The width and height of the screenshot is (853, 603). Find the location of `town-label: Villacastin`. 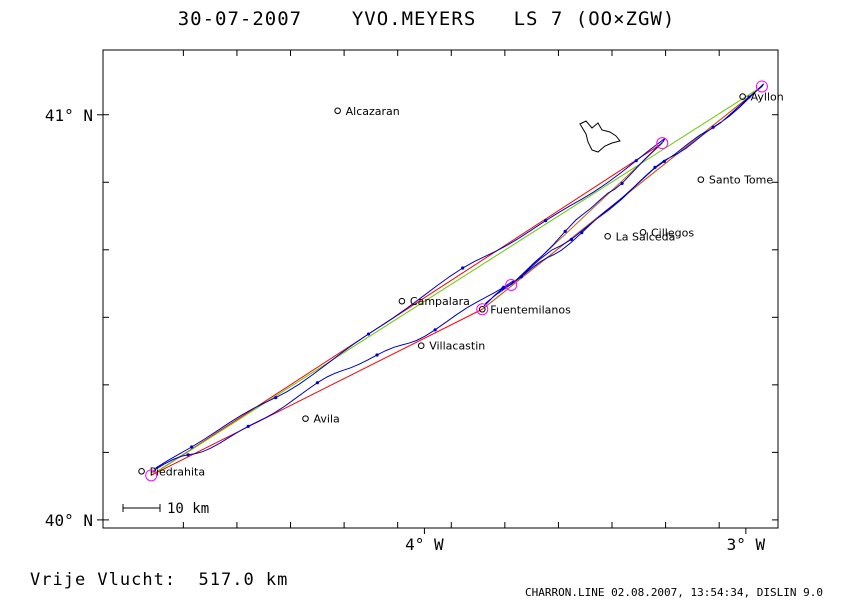

town-label: Villacastin is located at coordinates (457, 346).